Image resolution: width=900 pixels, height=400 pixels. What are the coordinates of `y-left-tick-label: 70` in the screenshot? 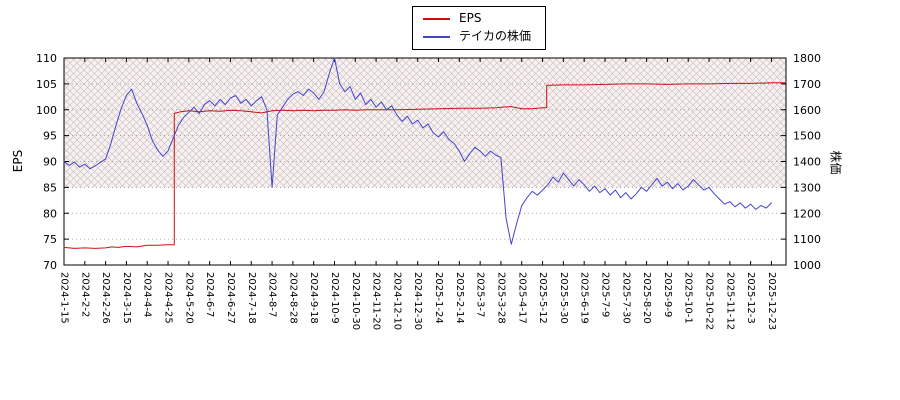 It's located at (50, 265).